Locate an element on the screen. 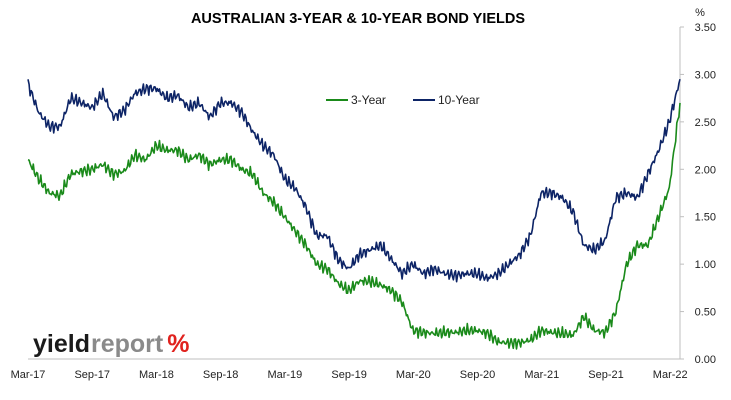  y-tick-label: 1.50 is located at coordinates (705, 218).